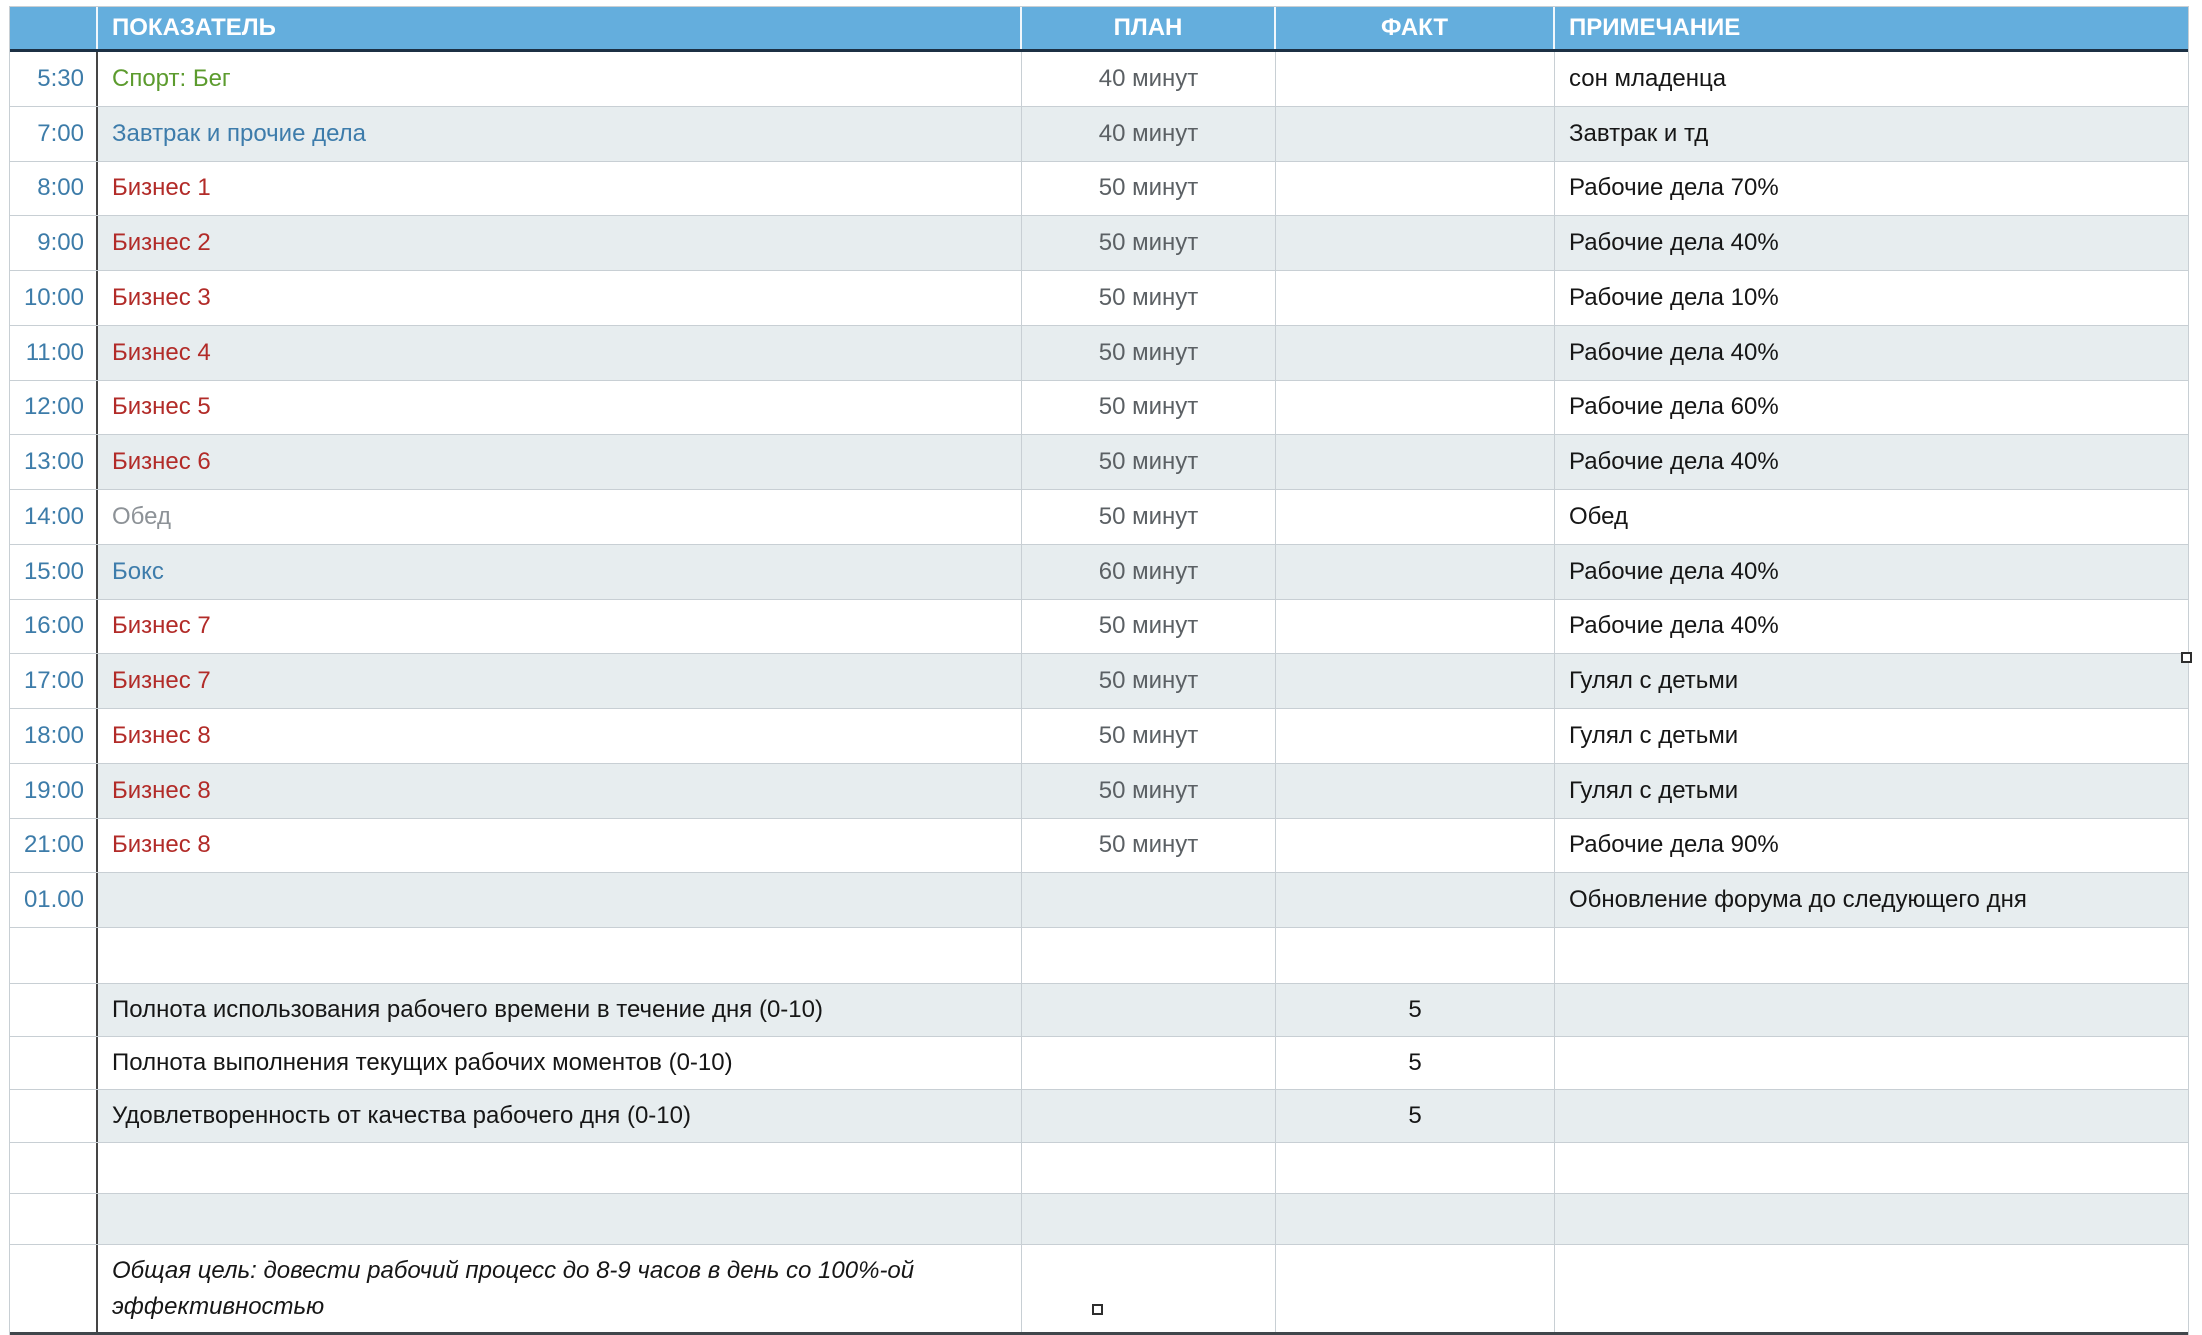 Image resolution: width=2202 pixels, height=1335 pixels. What do you see at coordinates (54, 571) in the screenshot?
I see `cell-time: 15:00` at bounding box center [54, 571].